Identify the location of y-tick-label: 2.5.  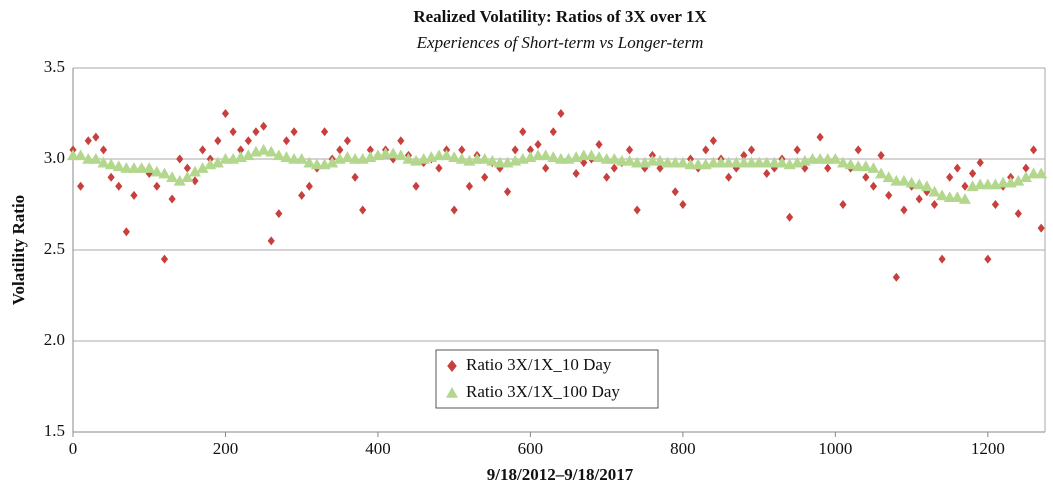
(54, 248).